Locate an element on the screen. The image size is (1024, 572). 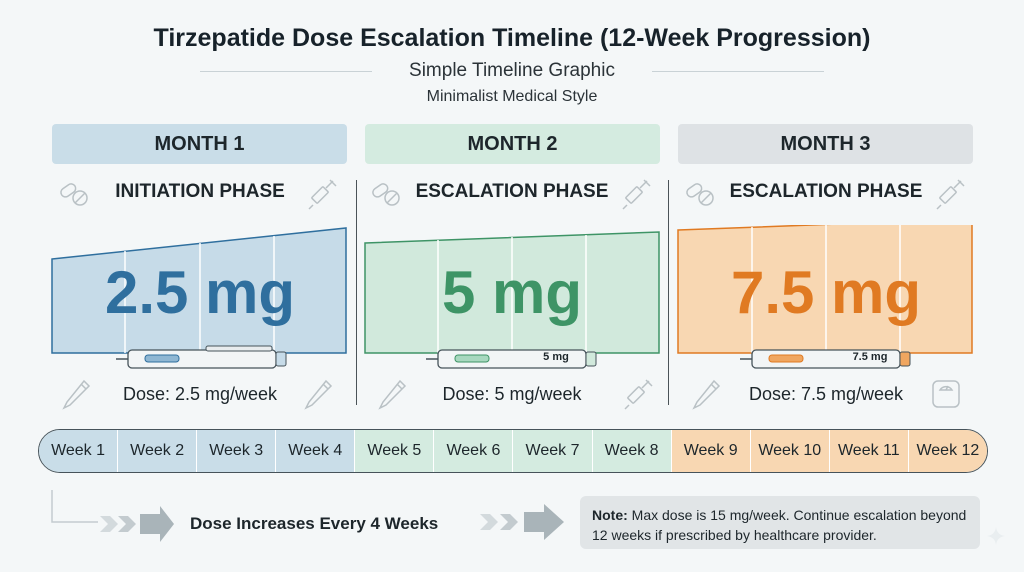
month-2-dose-panel is located at coordinates (512, 292).